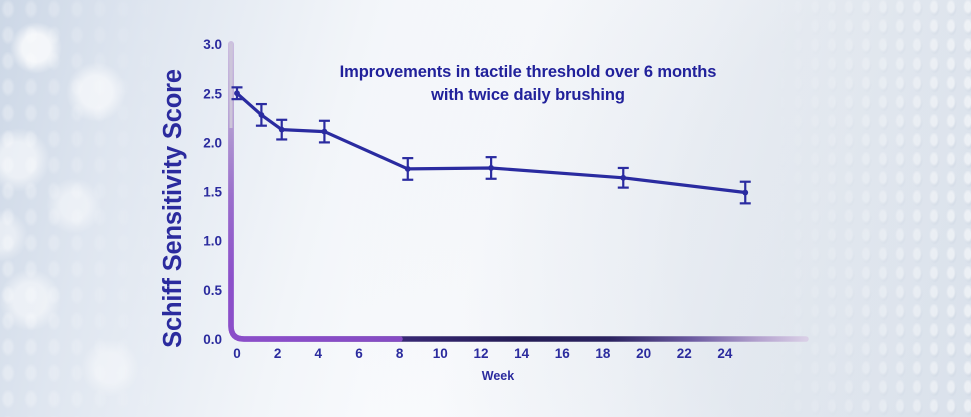 Image resolution: width=971 pixels, height=417 pixels. I want to click on series-line, so click(491, 143).